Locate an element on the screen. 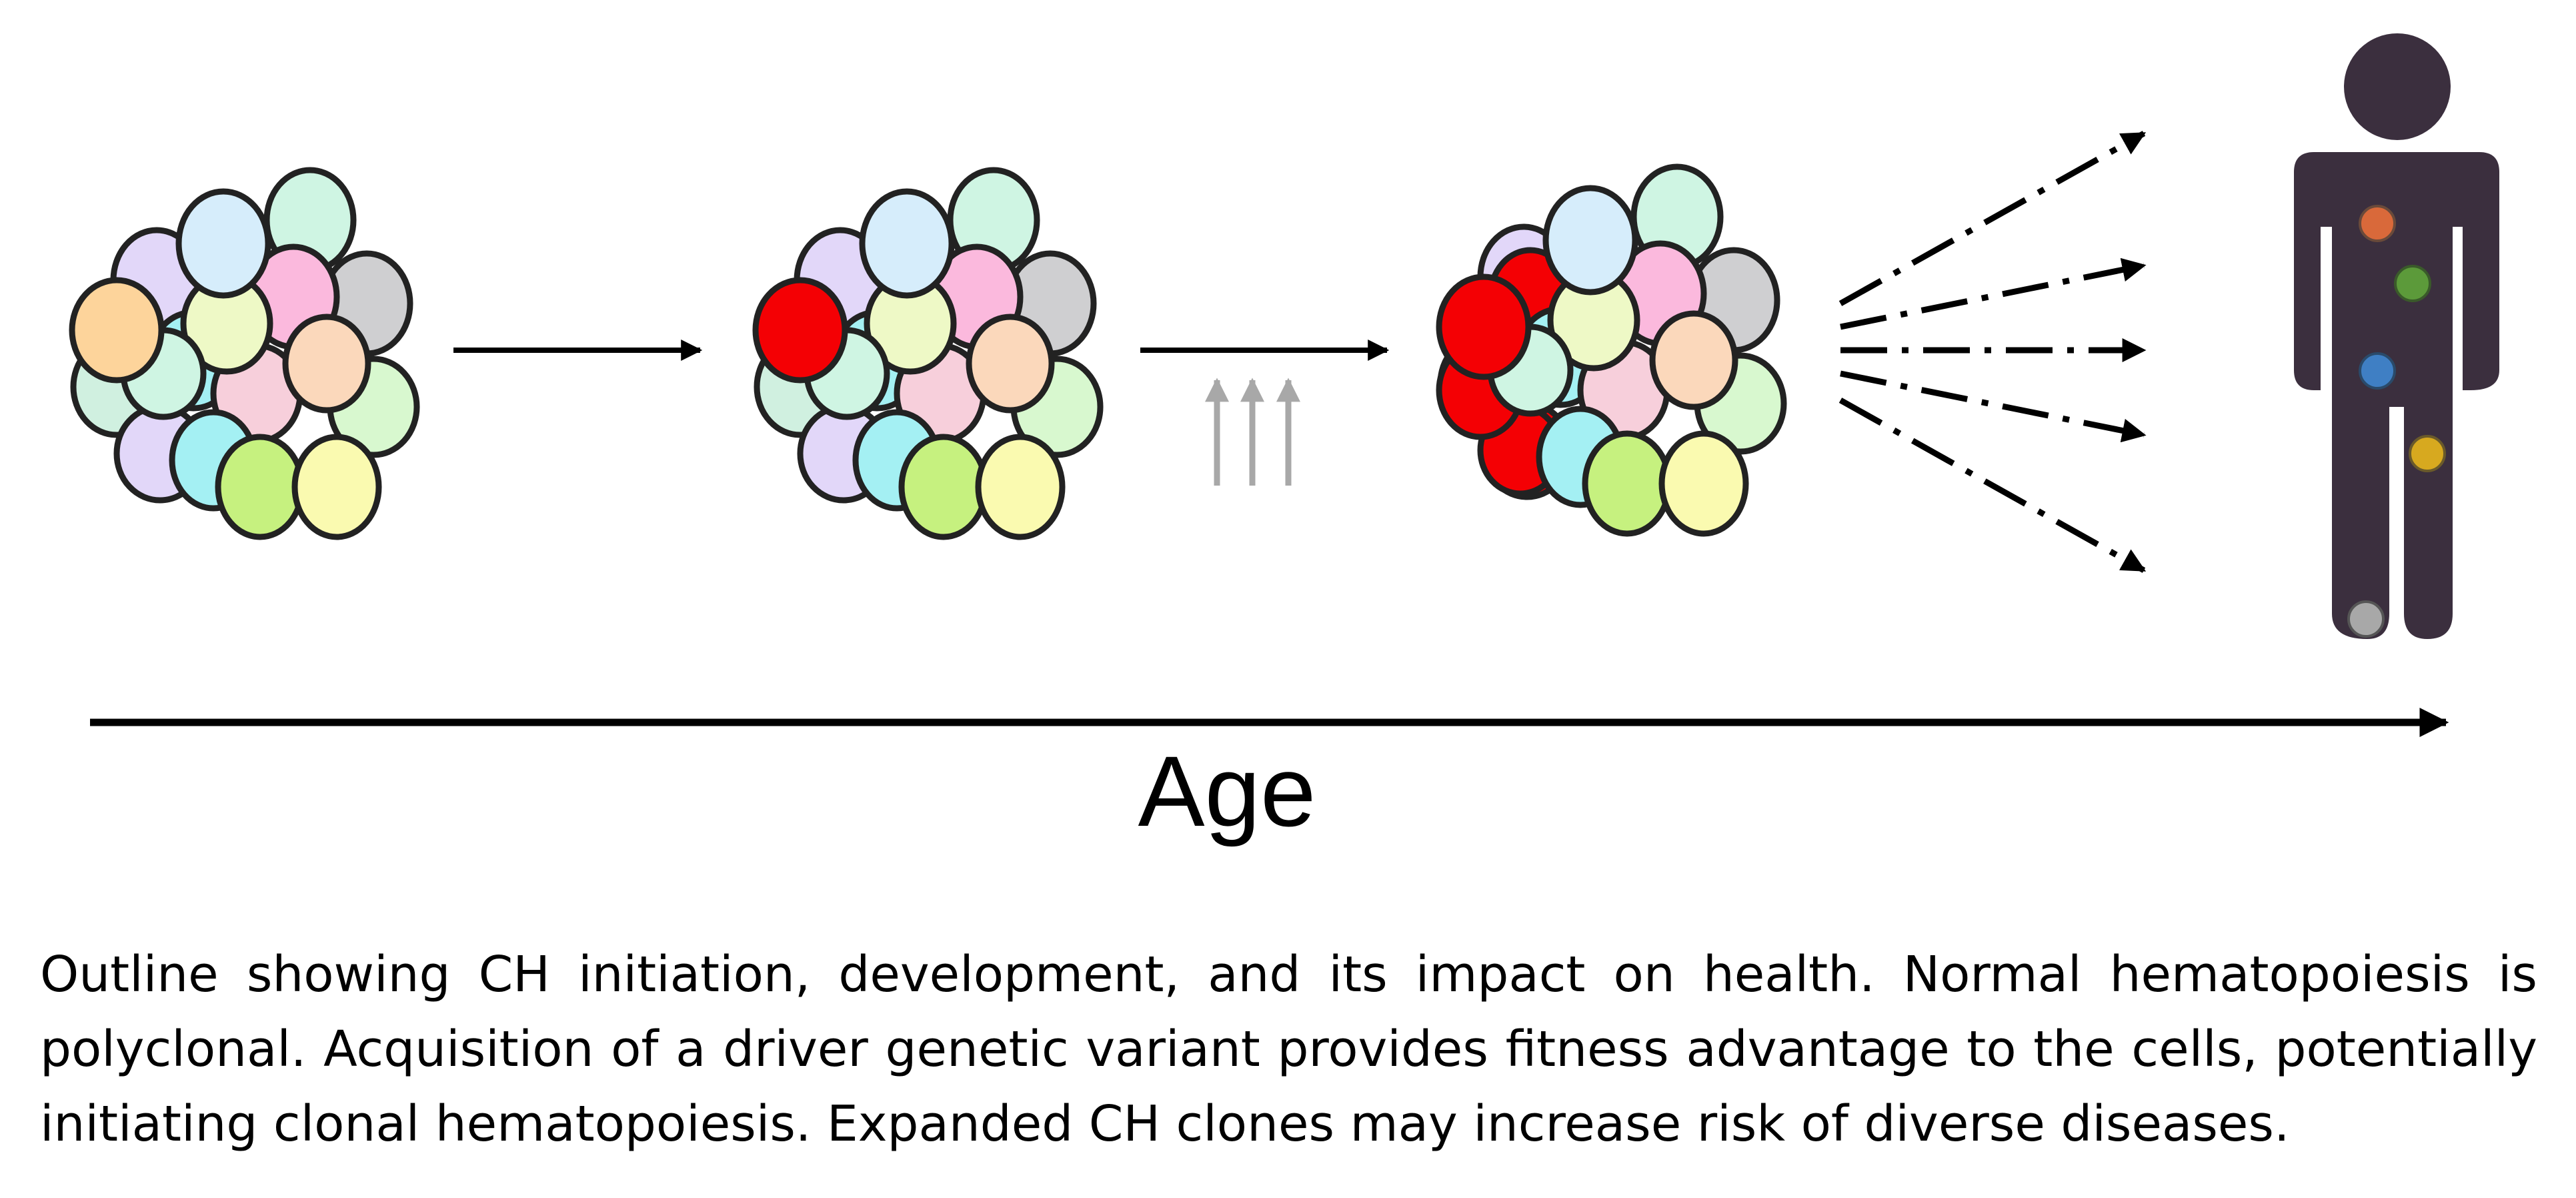  organ-disease-sites is located at coordinates (2396, 421).